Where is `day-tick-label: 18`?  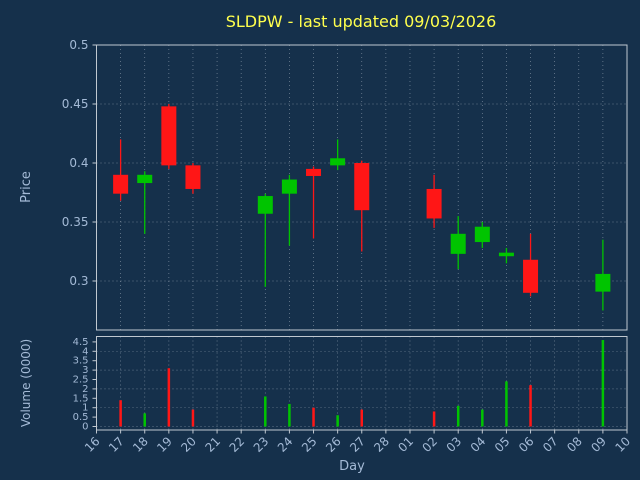
day-tick-label: 18 is located at coordinates (140, 444).